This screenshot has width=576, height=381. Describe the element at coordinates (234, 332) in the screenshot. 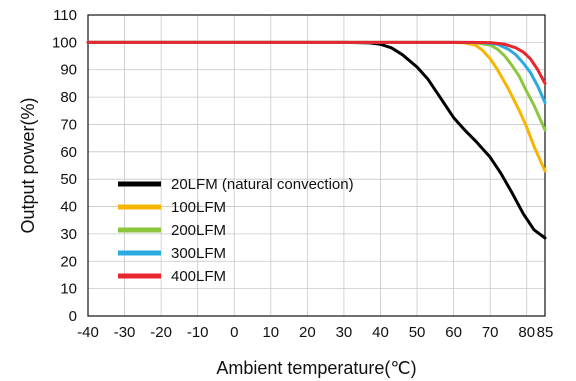

I see `x-tick-label: 0` at that location.